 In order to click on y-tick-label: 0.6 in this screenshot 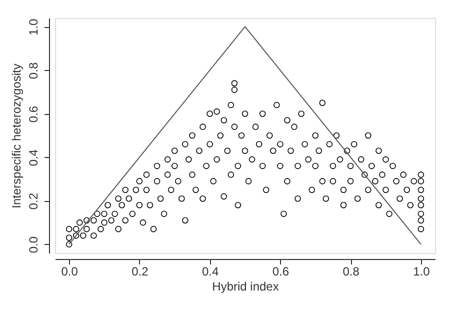, I will do `click(33, 114)`.